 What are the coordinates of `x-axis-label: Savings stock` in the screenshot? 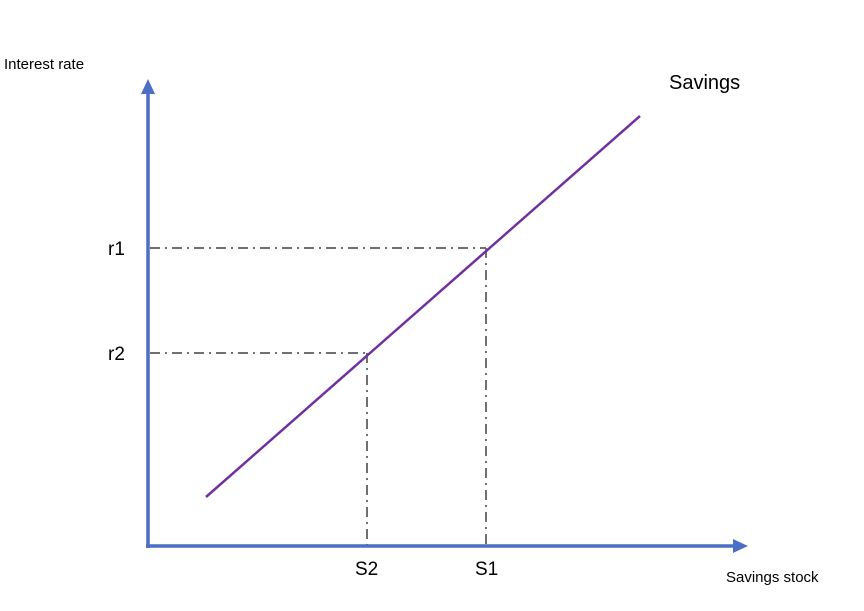 It's located at (772, 577).